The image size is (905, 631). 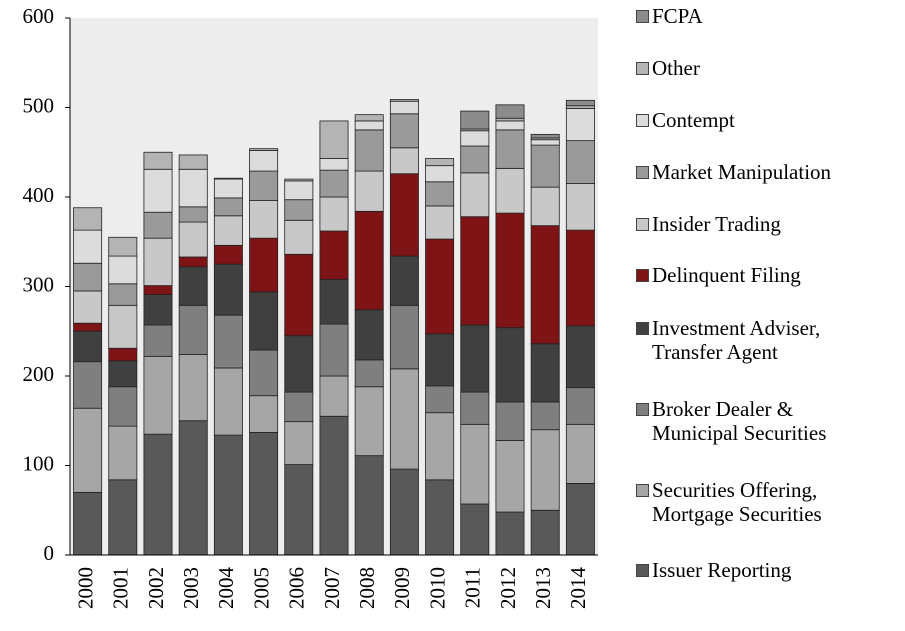 What do you see at coordinates (39, 195) in the screenshot?
I see `y-tick-label: 400` at bounding box center [39, 195].